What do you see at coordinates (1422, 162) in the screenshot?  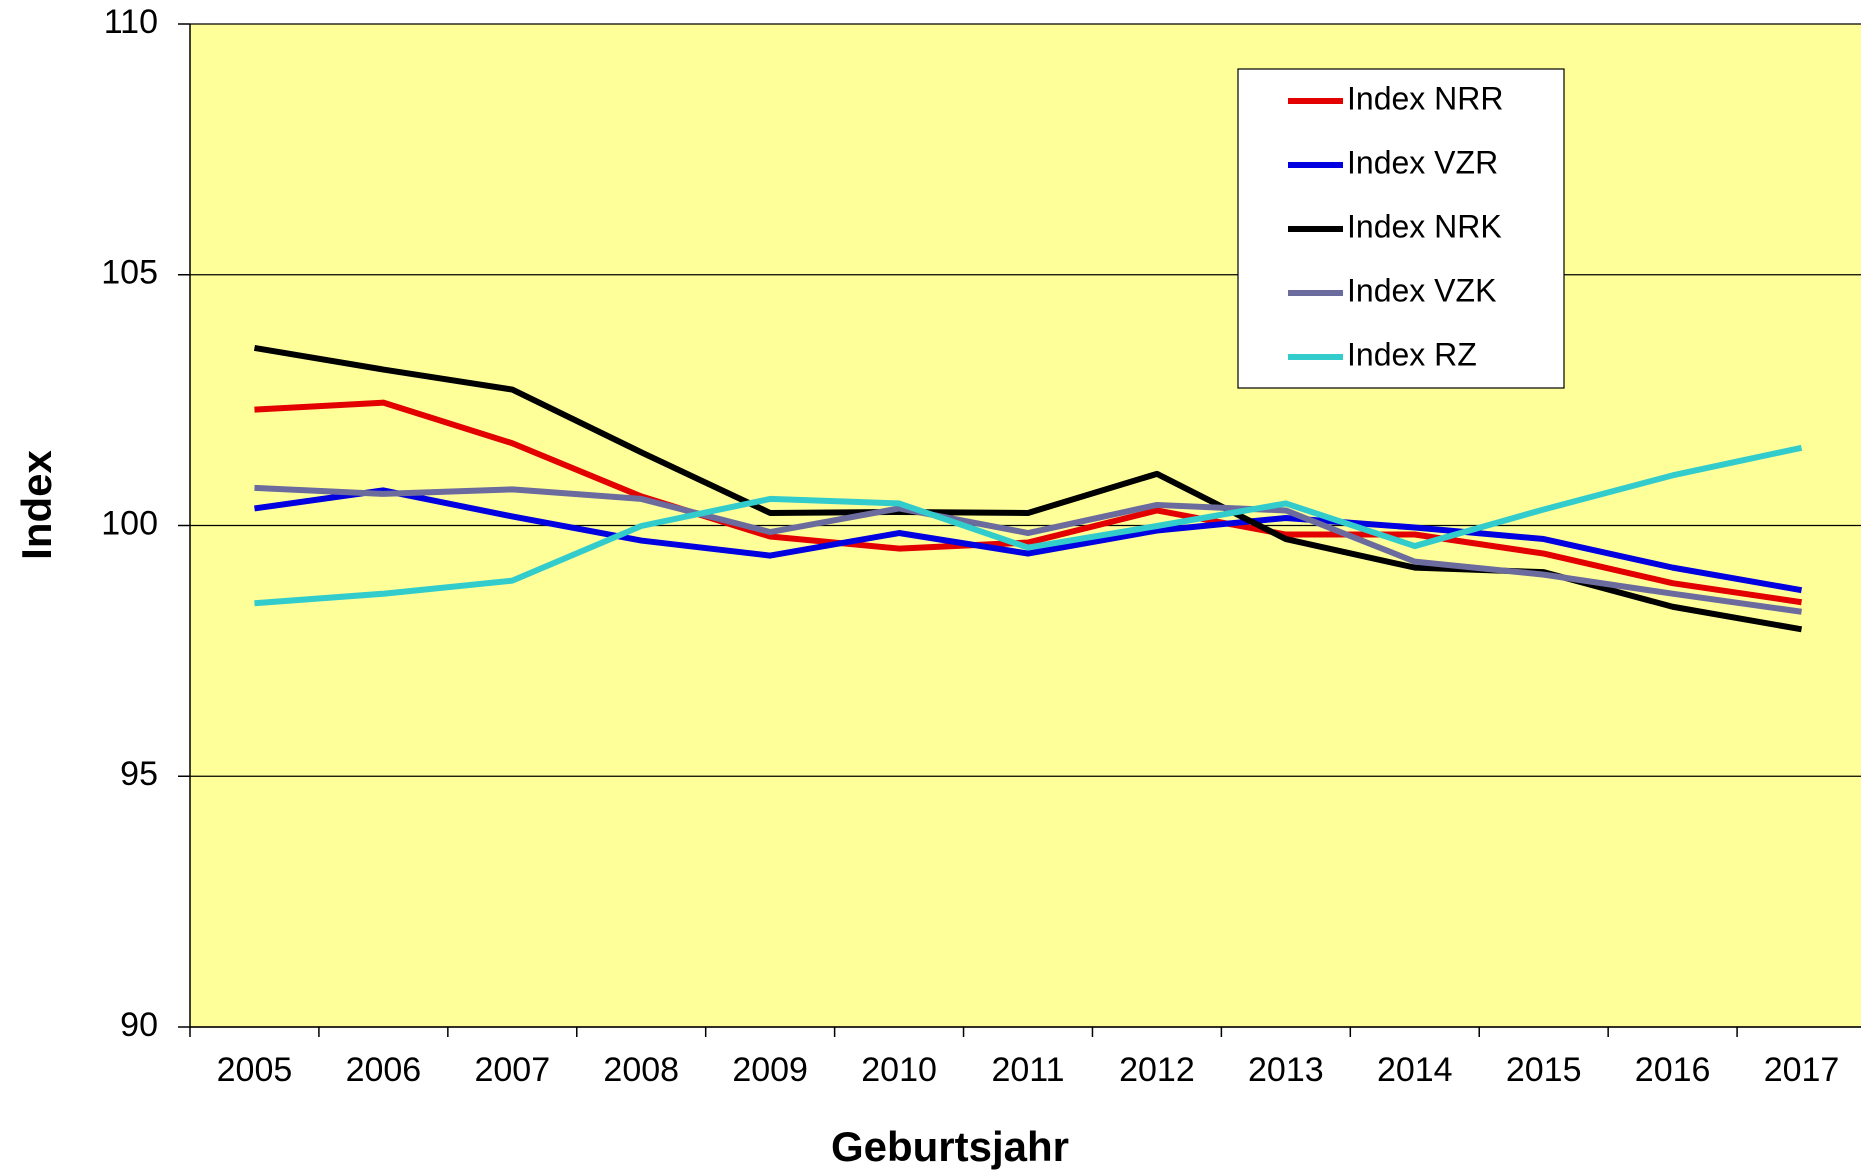 I see `legend-label: Index VZR` at bounding box center [1422, 162].